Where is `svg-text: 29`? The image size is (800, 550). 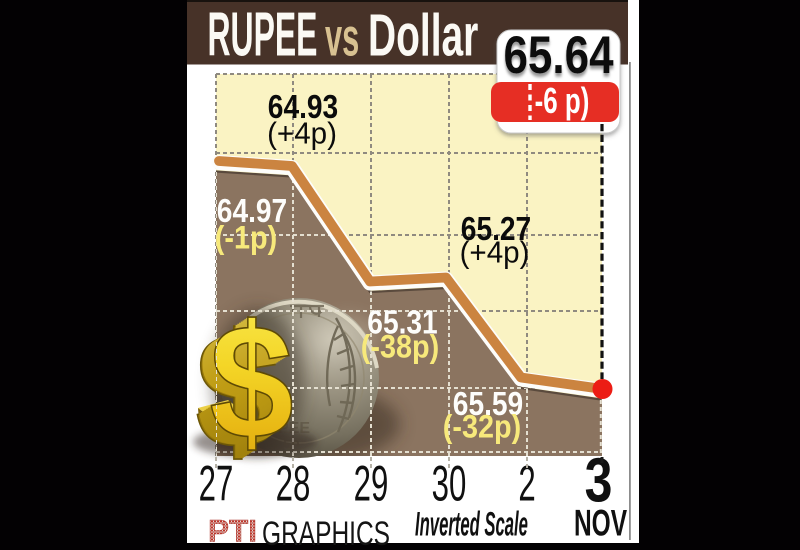
svg-text: 29 is located at coordinates (371, 483).